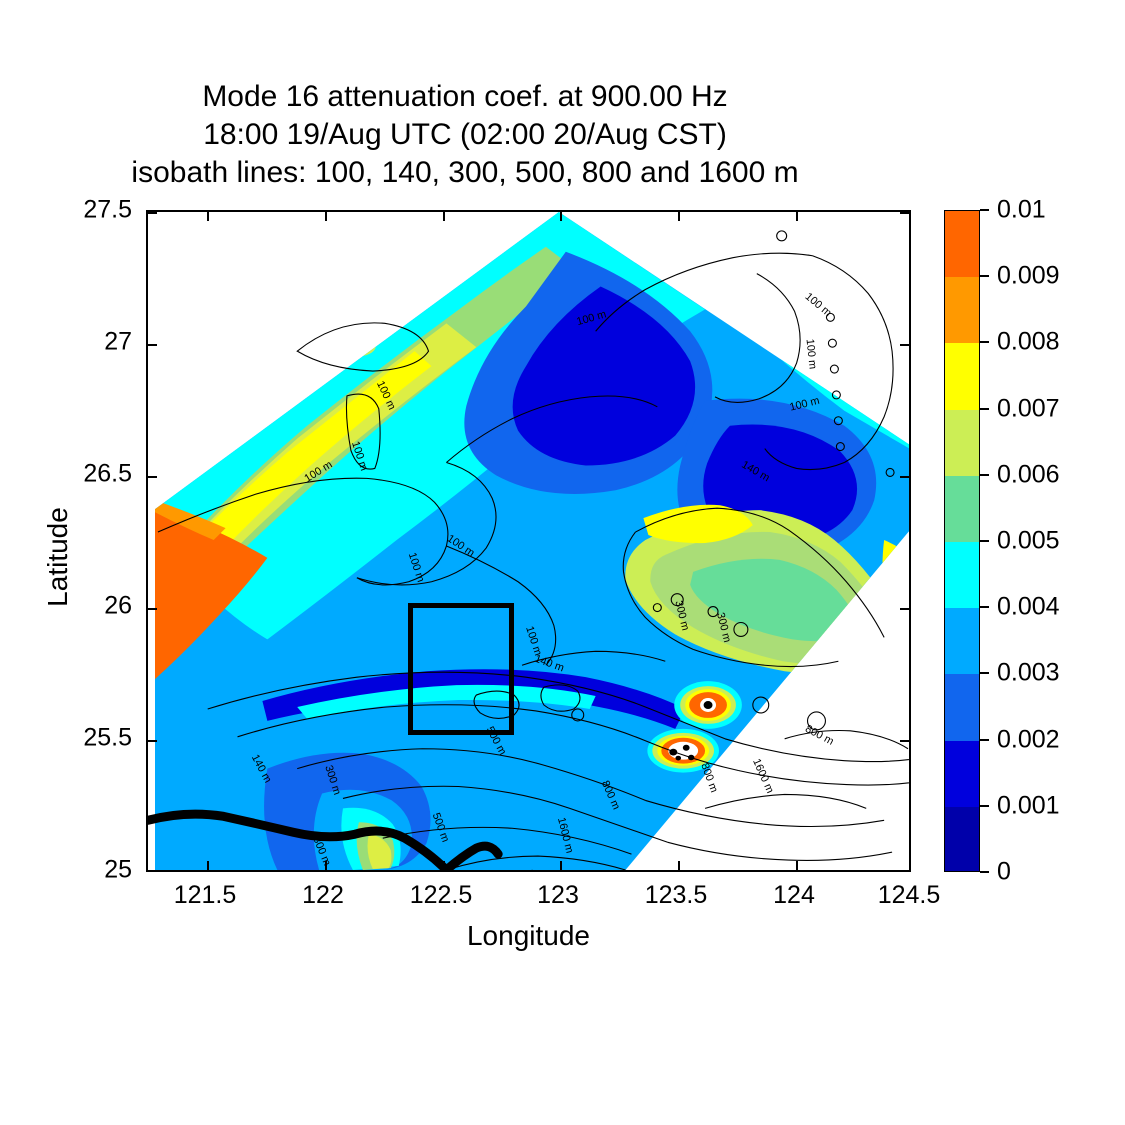 Image resolution: width=1125 pixels, height=1125 pixels. Describe the element at coordinates (1028, 540) in the screenshot. I see `colorbar-tick-label: 0.005` at that location.